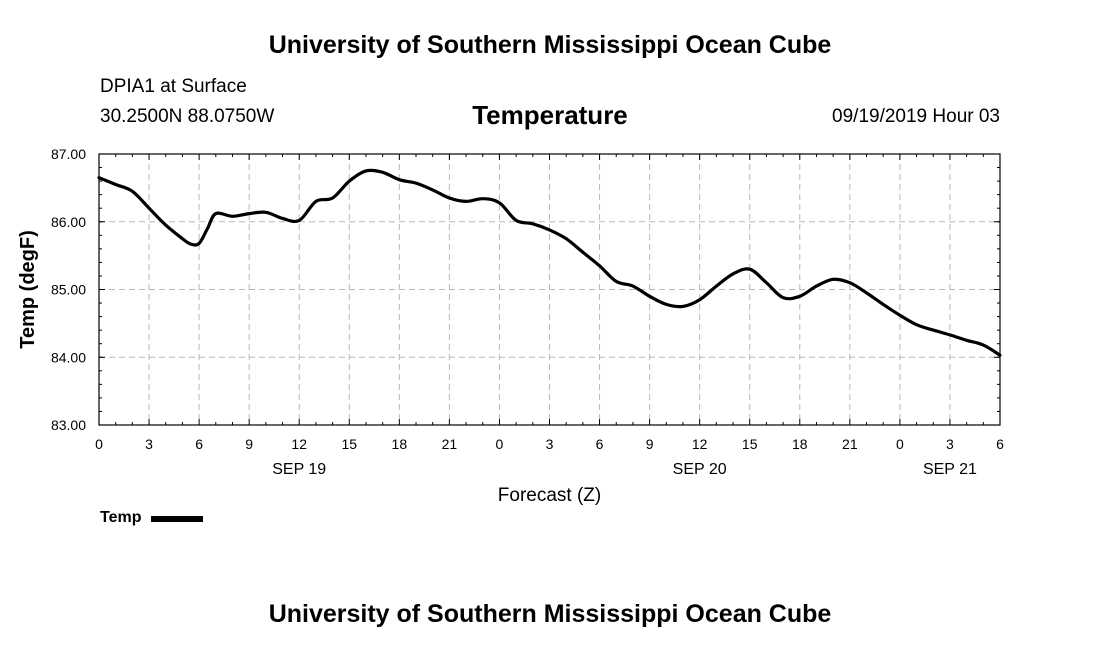 Image resolution: width=1100 pixels, height=650 pixels. What do you see at coordinates (68, 154) in the screenshot?
I see `y-tick-label: 87.00` at bounding box center [68, 154].